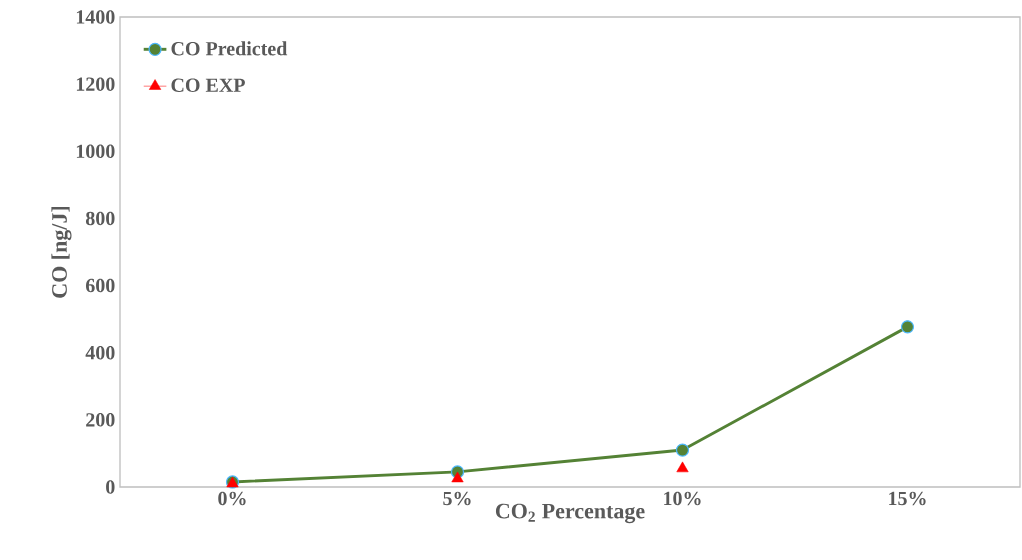 The width and height of the screenshot is (1022, 560). Describe the element at coordinates (907, 498) in the screenshot. I see `x-tick-label: 15%` at that location.